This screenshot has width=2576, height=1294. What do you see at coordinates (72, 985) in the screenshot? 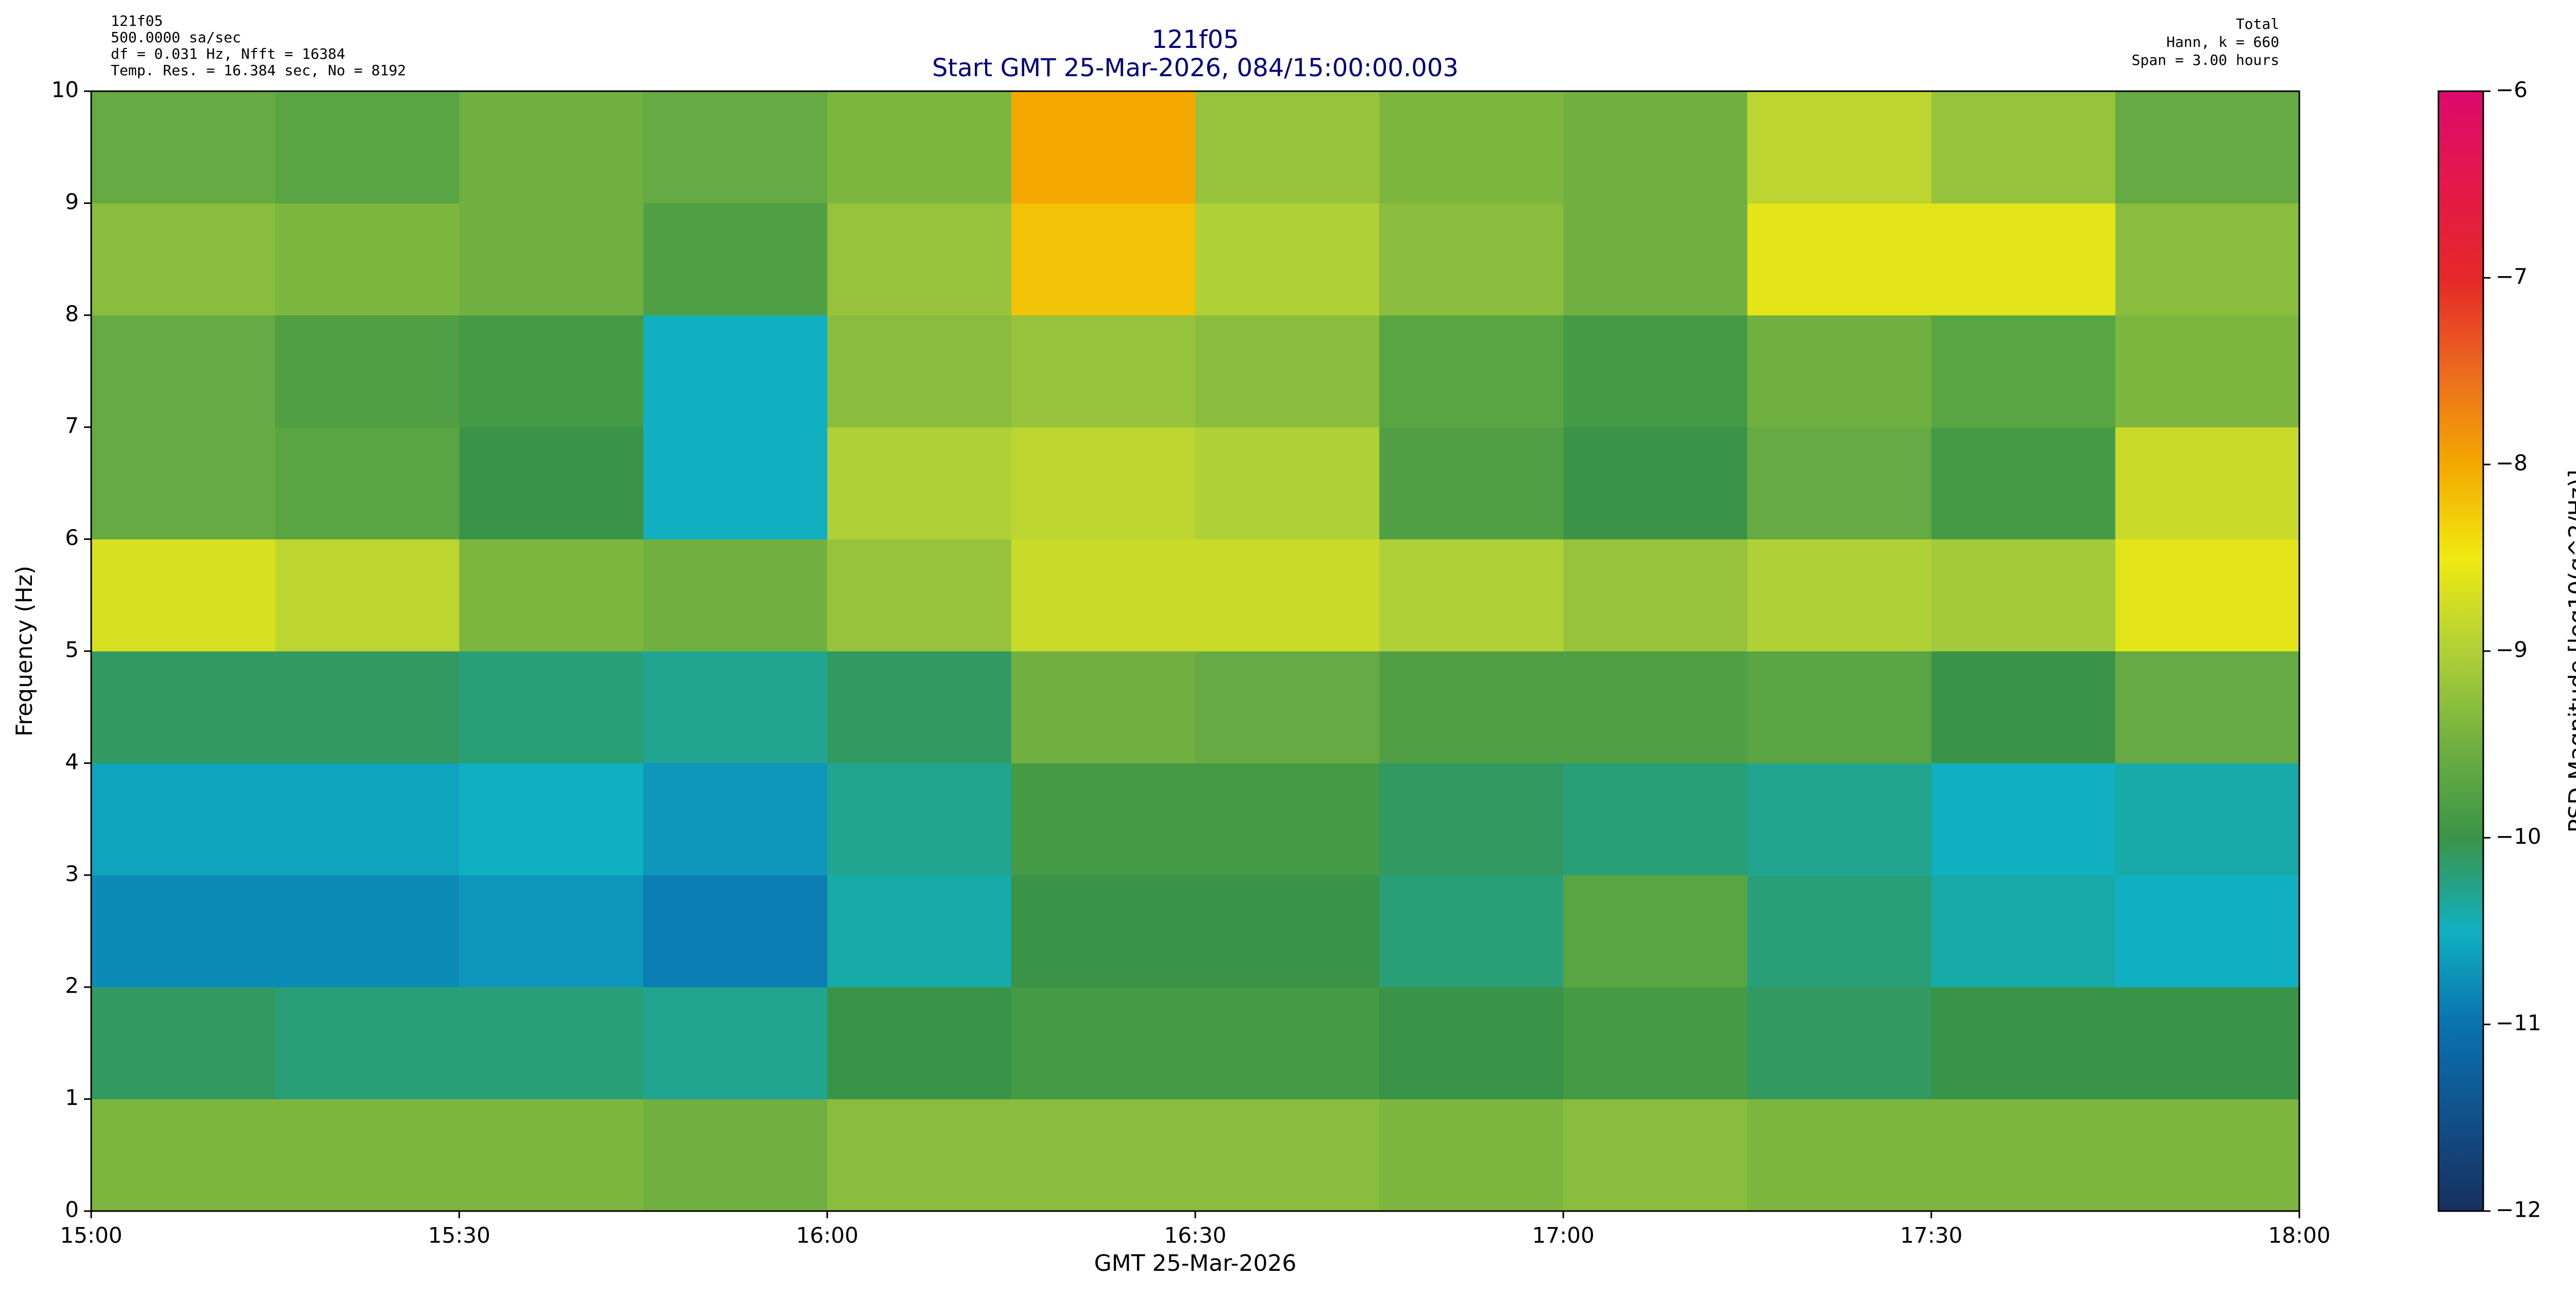
I see `y-tick-label: 2` at bounding box center [72, 985].